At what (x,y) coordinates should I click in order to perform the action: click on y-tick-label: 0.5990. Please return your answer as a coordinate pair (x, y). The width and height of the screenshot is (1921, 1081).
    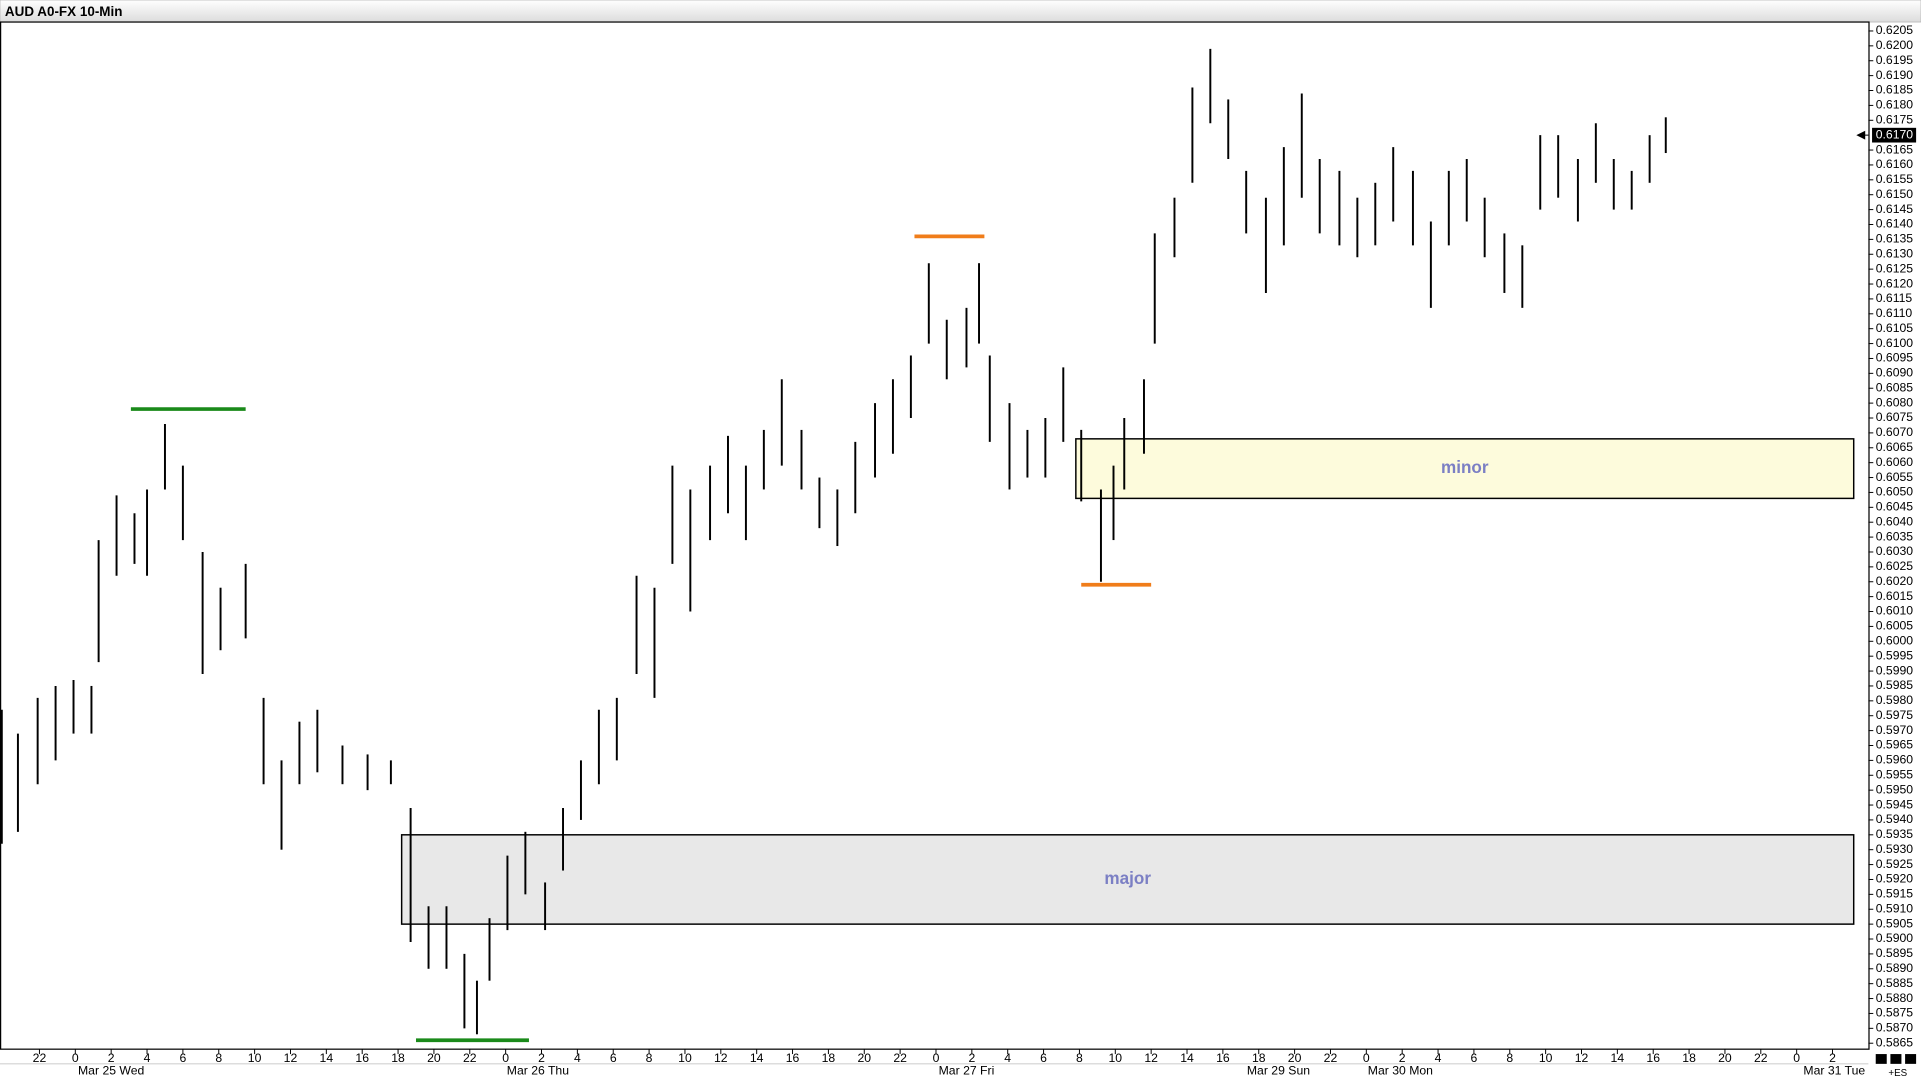
    Looking at the image, I should click on (1895, 670).